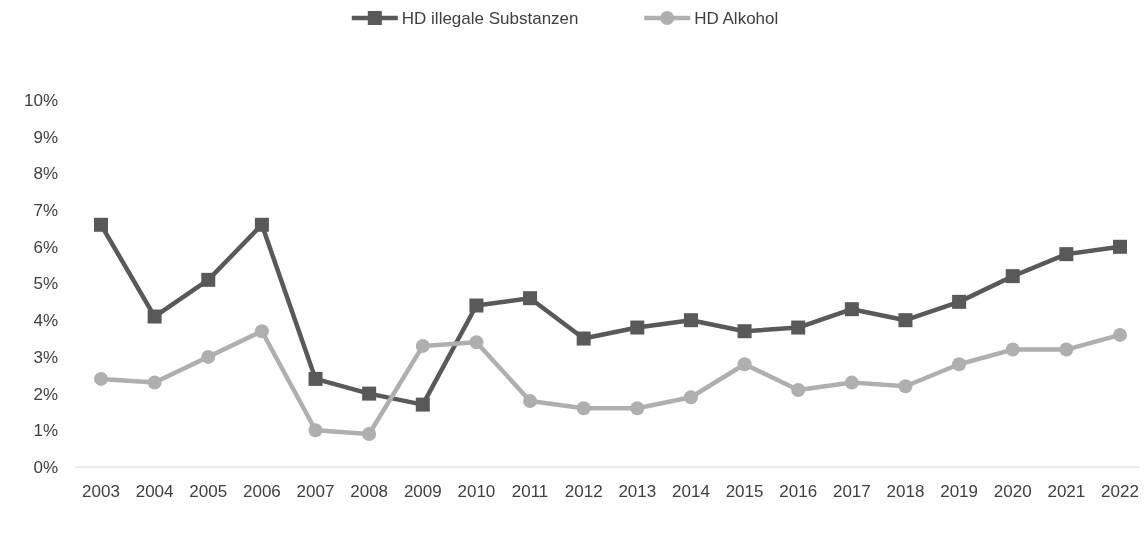 Image resolution: width=1148 pixels, height=539 pixels. What do you see at coordinates (45, 137) in the screenshot?
I see `y-tick-label: 9%` at bounding box center [45, 137].